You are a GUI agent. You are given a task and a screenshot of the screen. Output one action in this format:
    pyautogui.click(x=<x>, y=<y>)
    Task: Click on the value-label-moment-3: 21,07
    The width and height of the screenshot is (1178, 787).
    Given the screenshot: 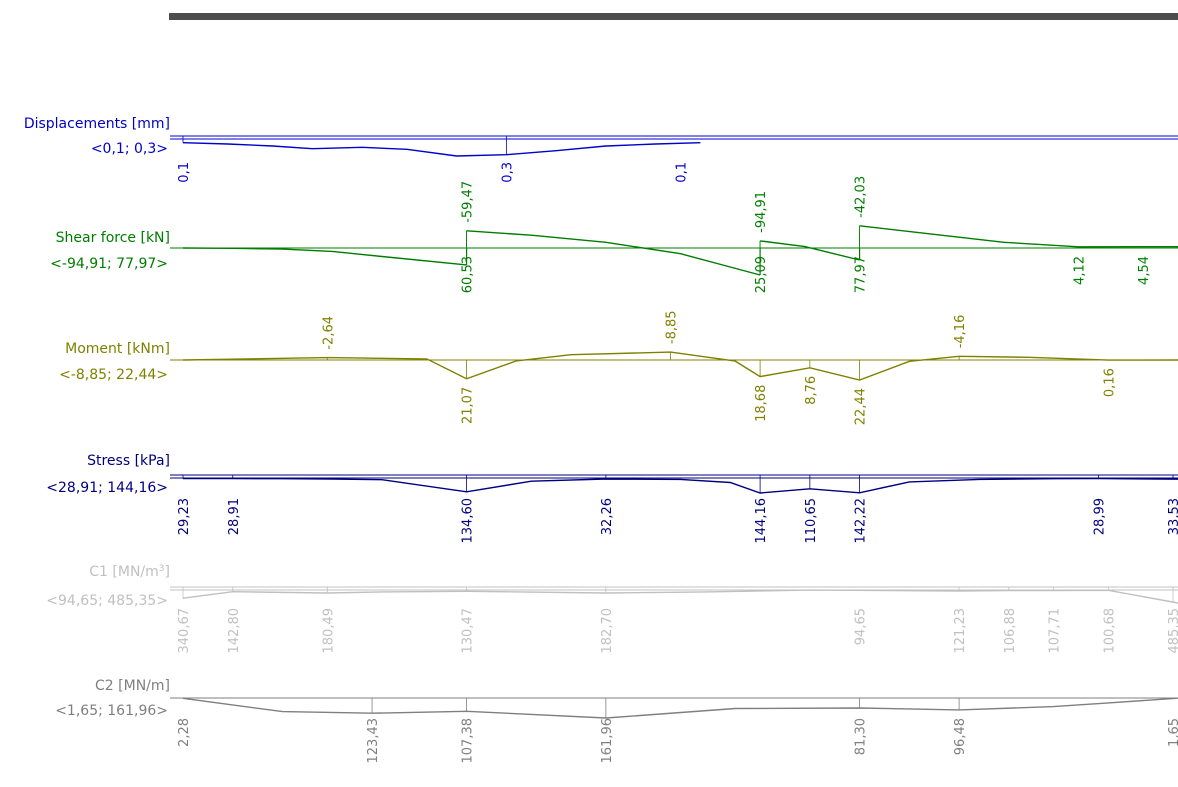 What is the action you would take?
    pyautogui.click(x=468, y=405)
    